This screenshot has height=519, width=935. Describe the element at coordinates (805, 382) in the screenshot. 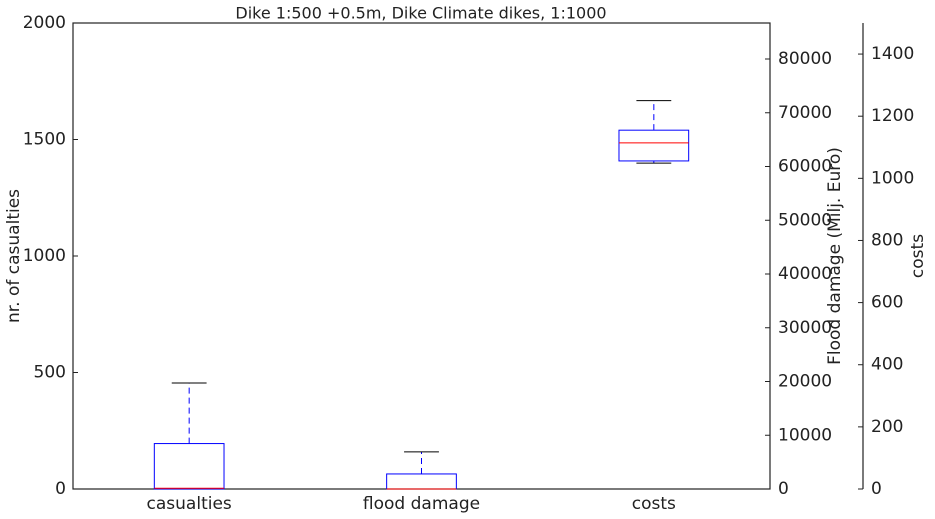

I see `y2-tick-label: 20000` at that location.